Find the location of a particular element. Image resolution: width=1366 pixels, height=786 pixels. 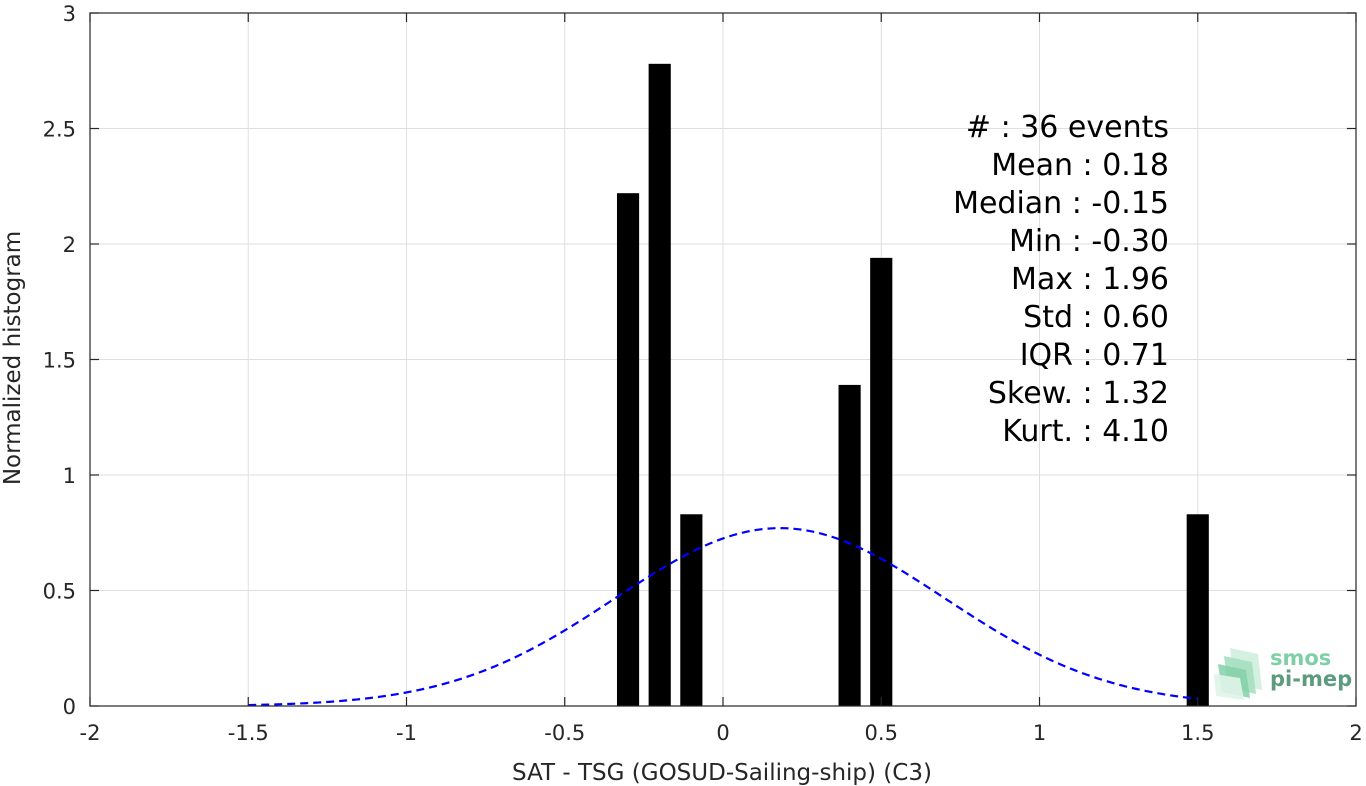

x-tick-label-4: 0 is located at coordinates (722, 733).